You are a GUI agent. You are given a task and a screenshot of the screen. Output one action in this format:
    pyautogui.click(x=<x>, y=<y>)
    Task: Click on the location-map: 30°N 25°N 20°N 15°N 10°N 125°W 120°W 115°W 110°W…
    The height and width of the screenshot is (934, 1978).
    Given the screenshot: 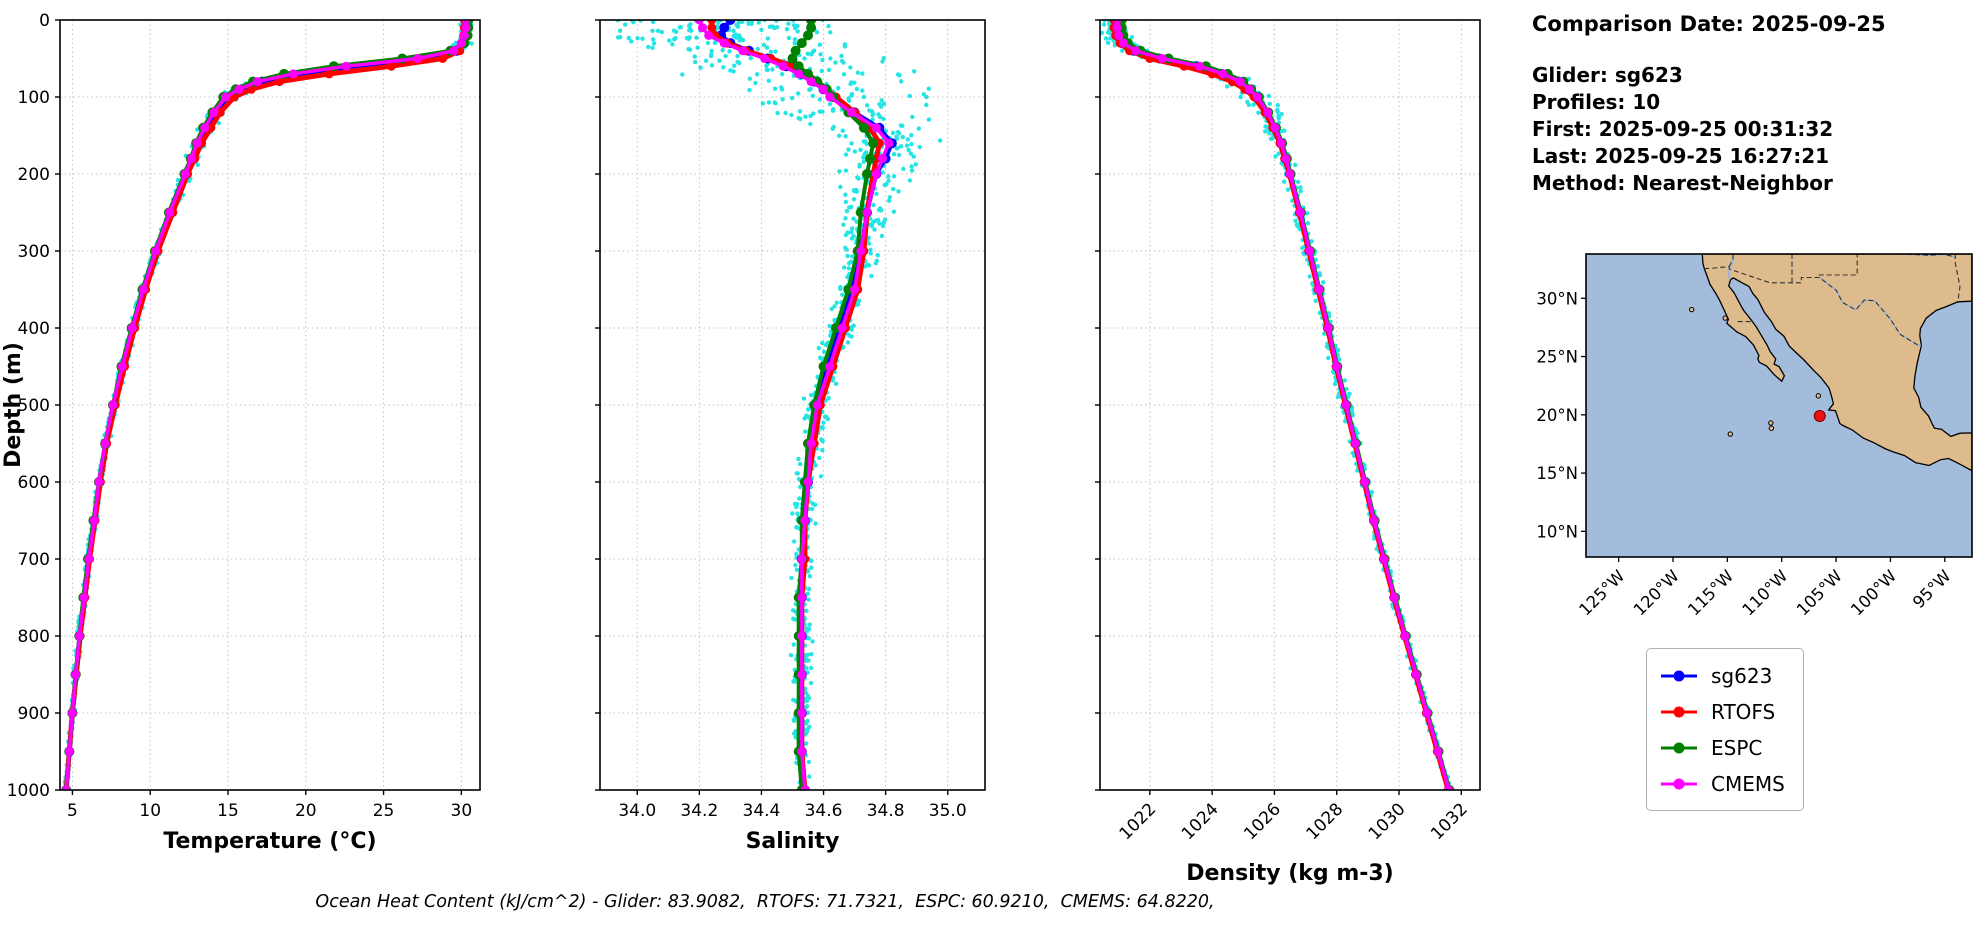 What is the action you would take?
    pyautogui.click(x=1754, y=436)
    